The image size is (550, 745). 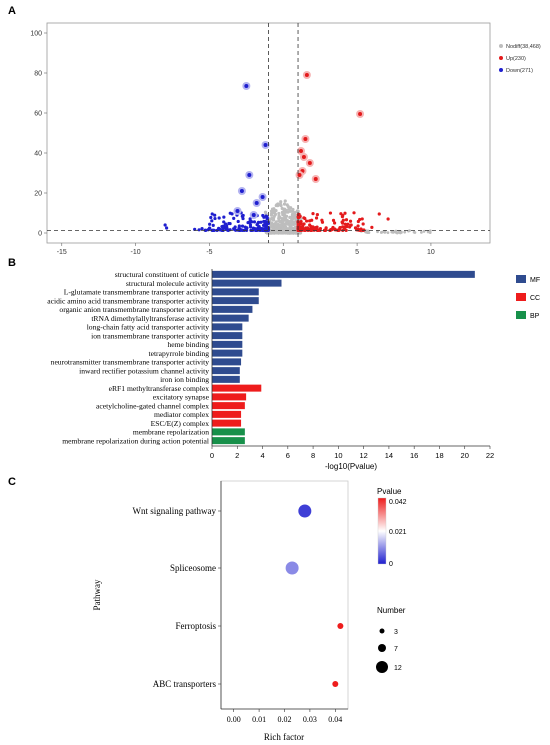 What do you see at coordinates (288, 455) in the screenshot?
I see `go-x-tick-label: 6` at bounding box center [288, 455].